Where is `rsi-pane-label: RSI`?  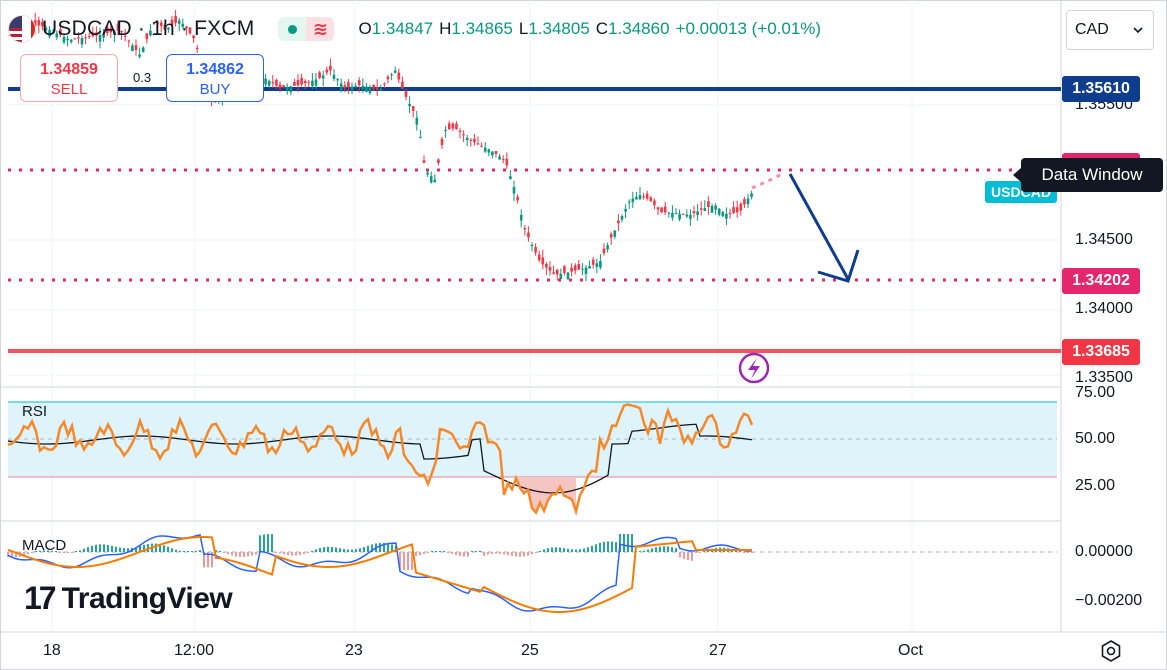
rsi-pane-label: RSI is located at coordinates (35, 411).